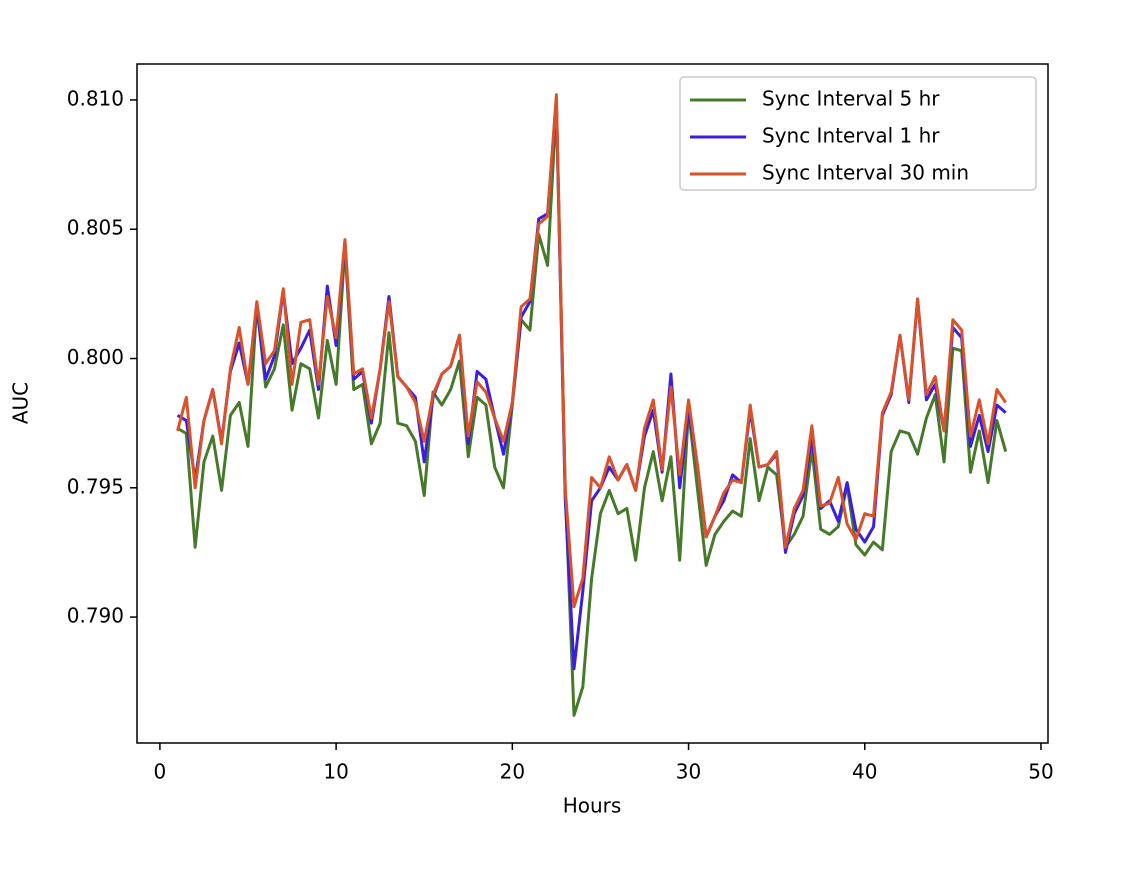 The image size is (1140, 872). I want to click on y-tick-label: 0.805, so click(95, 228).